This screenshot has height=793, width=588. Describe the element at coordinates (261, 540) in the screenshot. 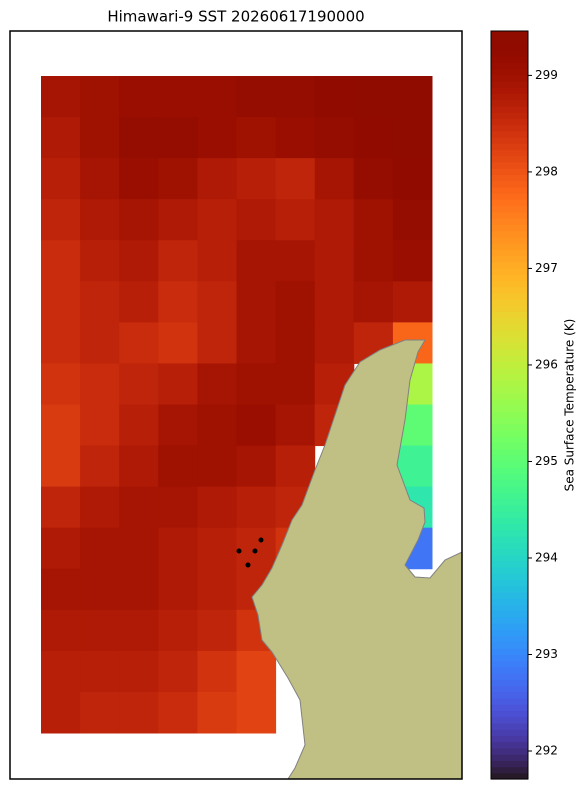

I see `station` at that location.